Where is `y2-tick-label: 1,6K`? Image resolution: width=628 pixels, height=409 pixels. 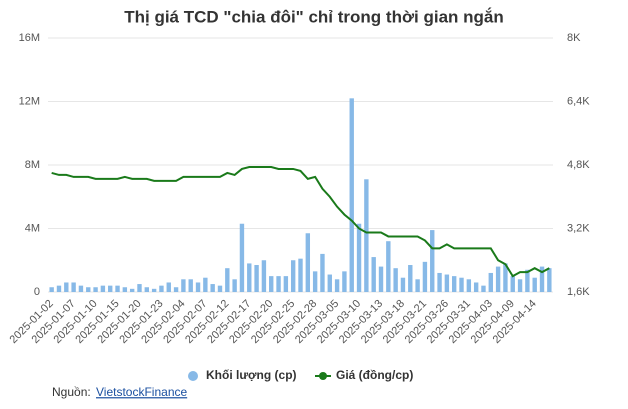 y2-tick-label: 1,6K is located at coordinates (578, 292).